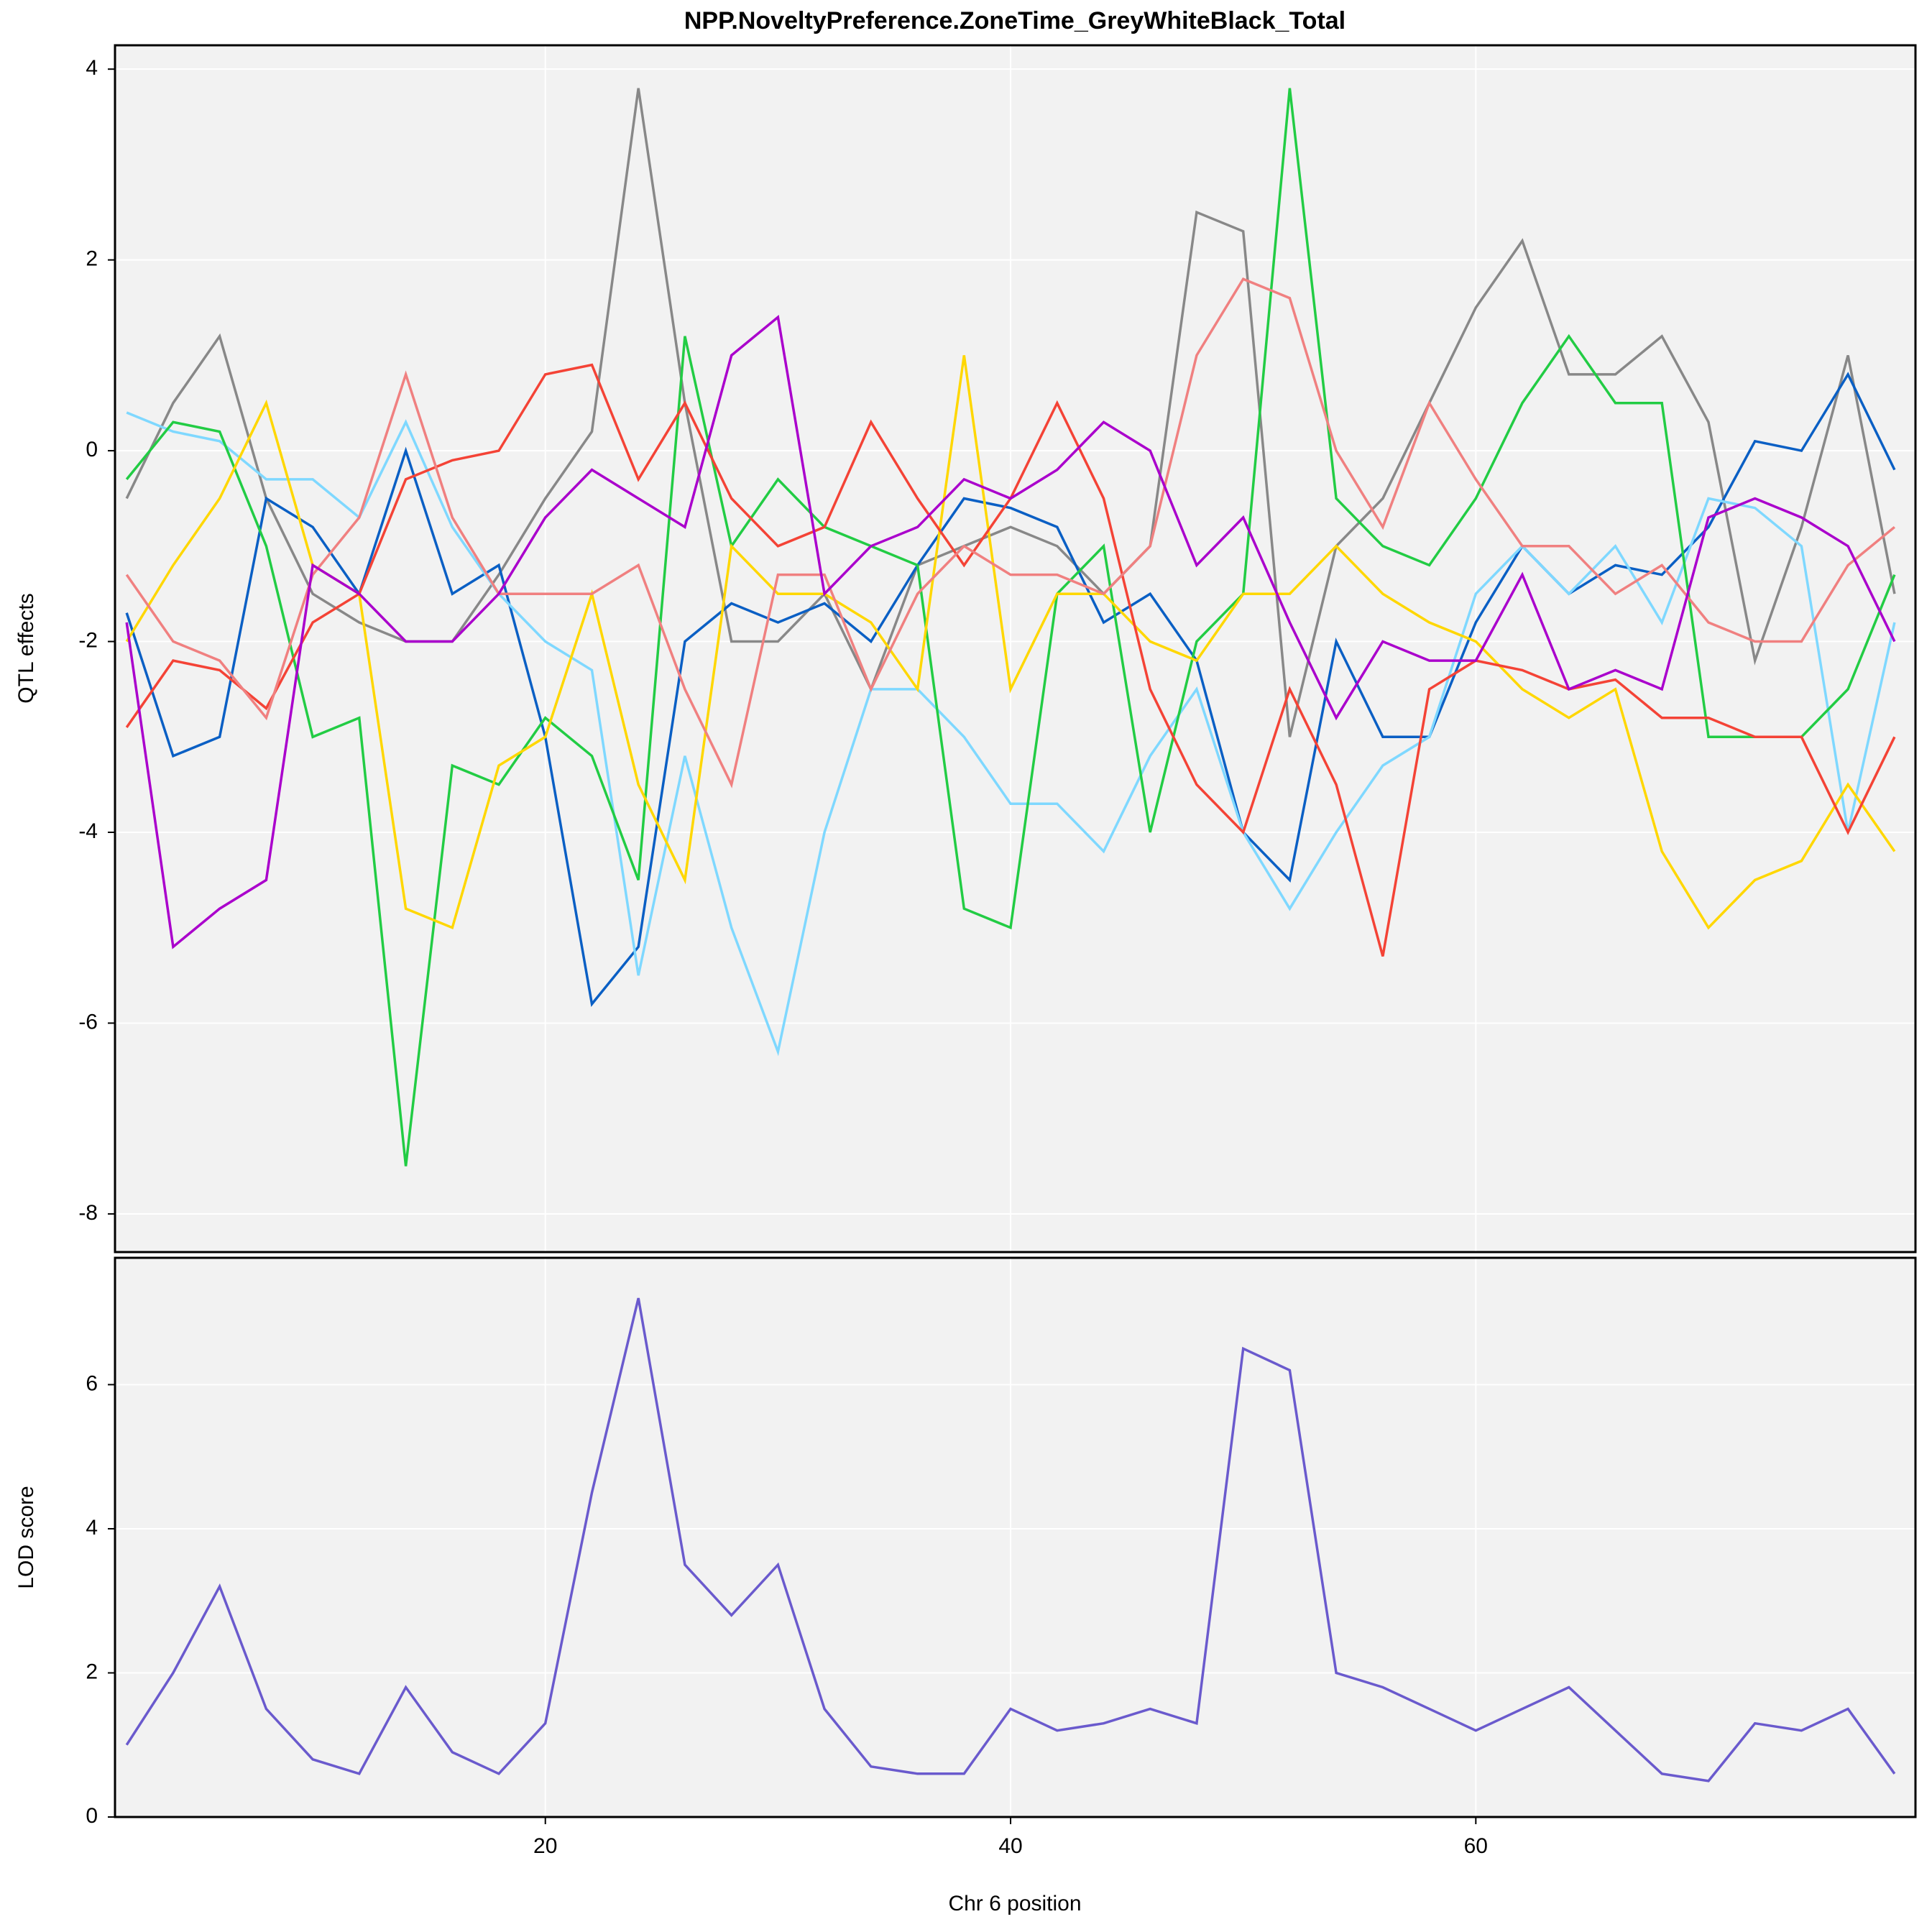 The image size is (1932, 1932). I want to click on y-tick-label: -2, so click(88, 640).